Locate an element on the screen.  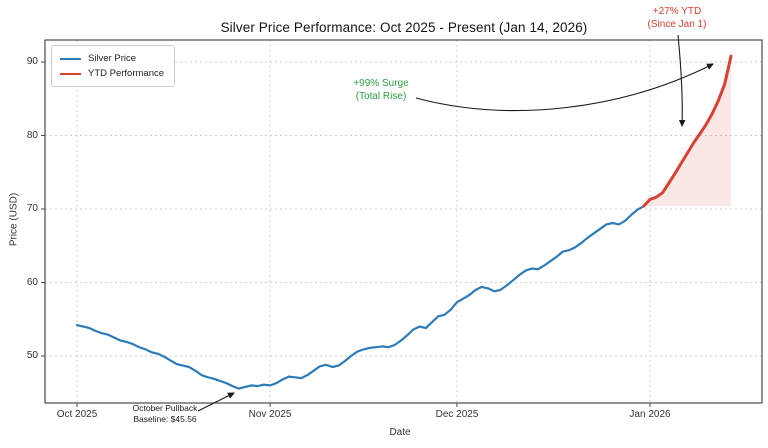
ytd-arrow-icon is located at coordinates (681, 81).